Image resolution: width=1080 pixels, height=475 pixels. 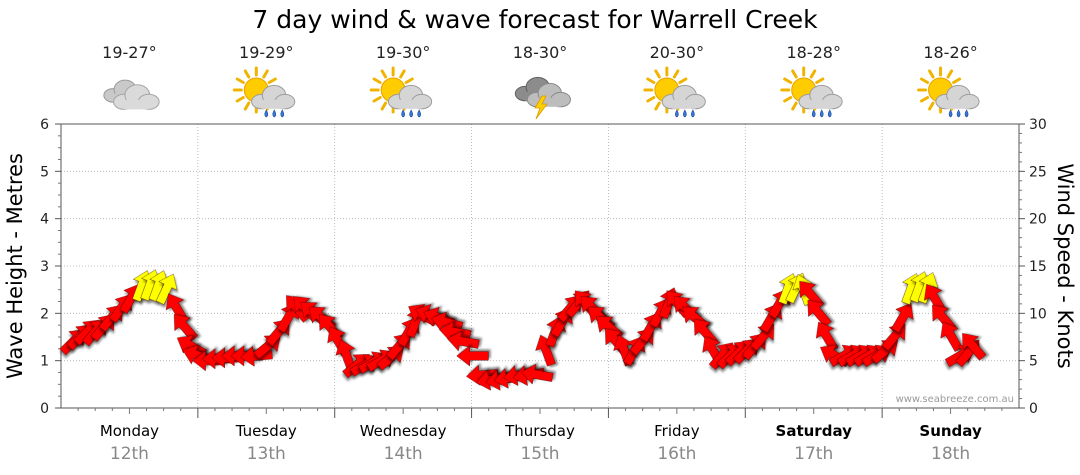 I want to click on left-tick-label: 0, so click(x=44, y=409).